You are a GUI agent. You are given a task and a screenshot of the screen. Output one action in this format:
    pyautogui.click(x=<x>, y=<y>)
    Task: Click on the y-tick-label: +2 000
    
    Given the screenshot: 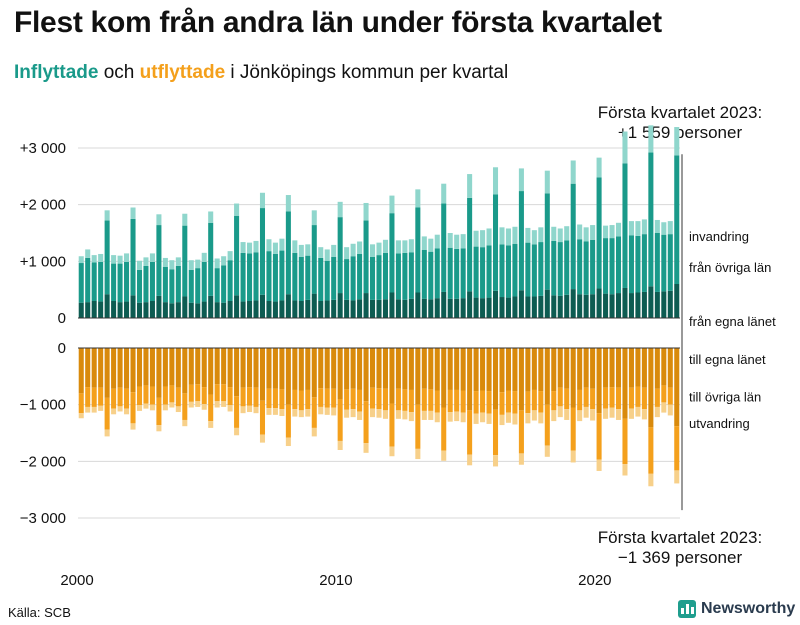 What is the action you would take?
    pyautogui.click(x=43, y=205)
    